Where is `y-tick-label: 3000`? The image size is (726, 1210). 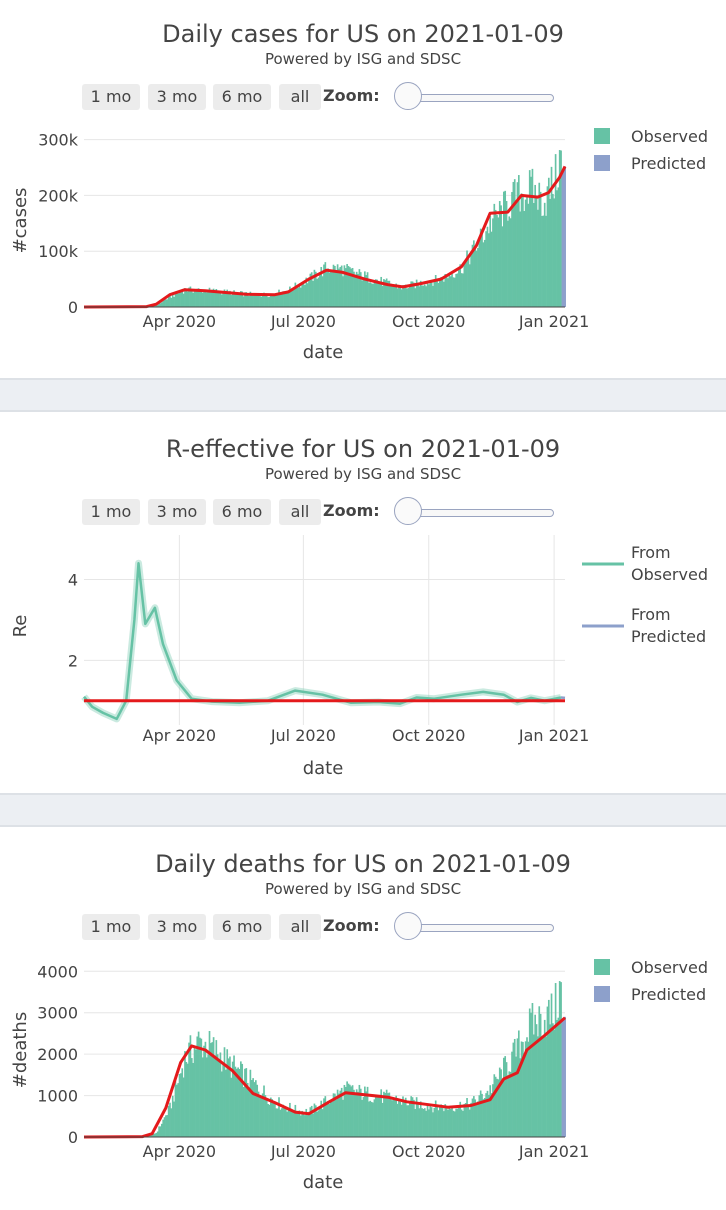
y-tick-label: 3000 is located at coordinates (57, 1013).